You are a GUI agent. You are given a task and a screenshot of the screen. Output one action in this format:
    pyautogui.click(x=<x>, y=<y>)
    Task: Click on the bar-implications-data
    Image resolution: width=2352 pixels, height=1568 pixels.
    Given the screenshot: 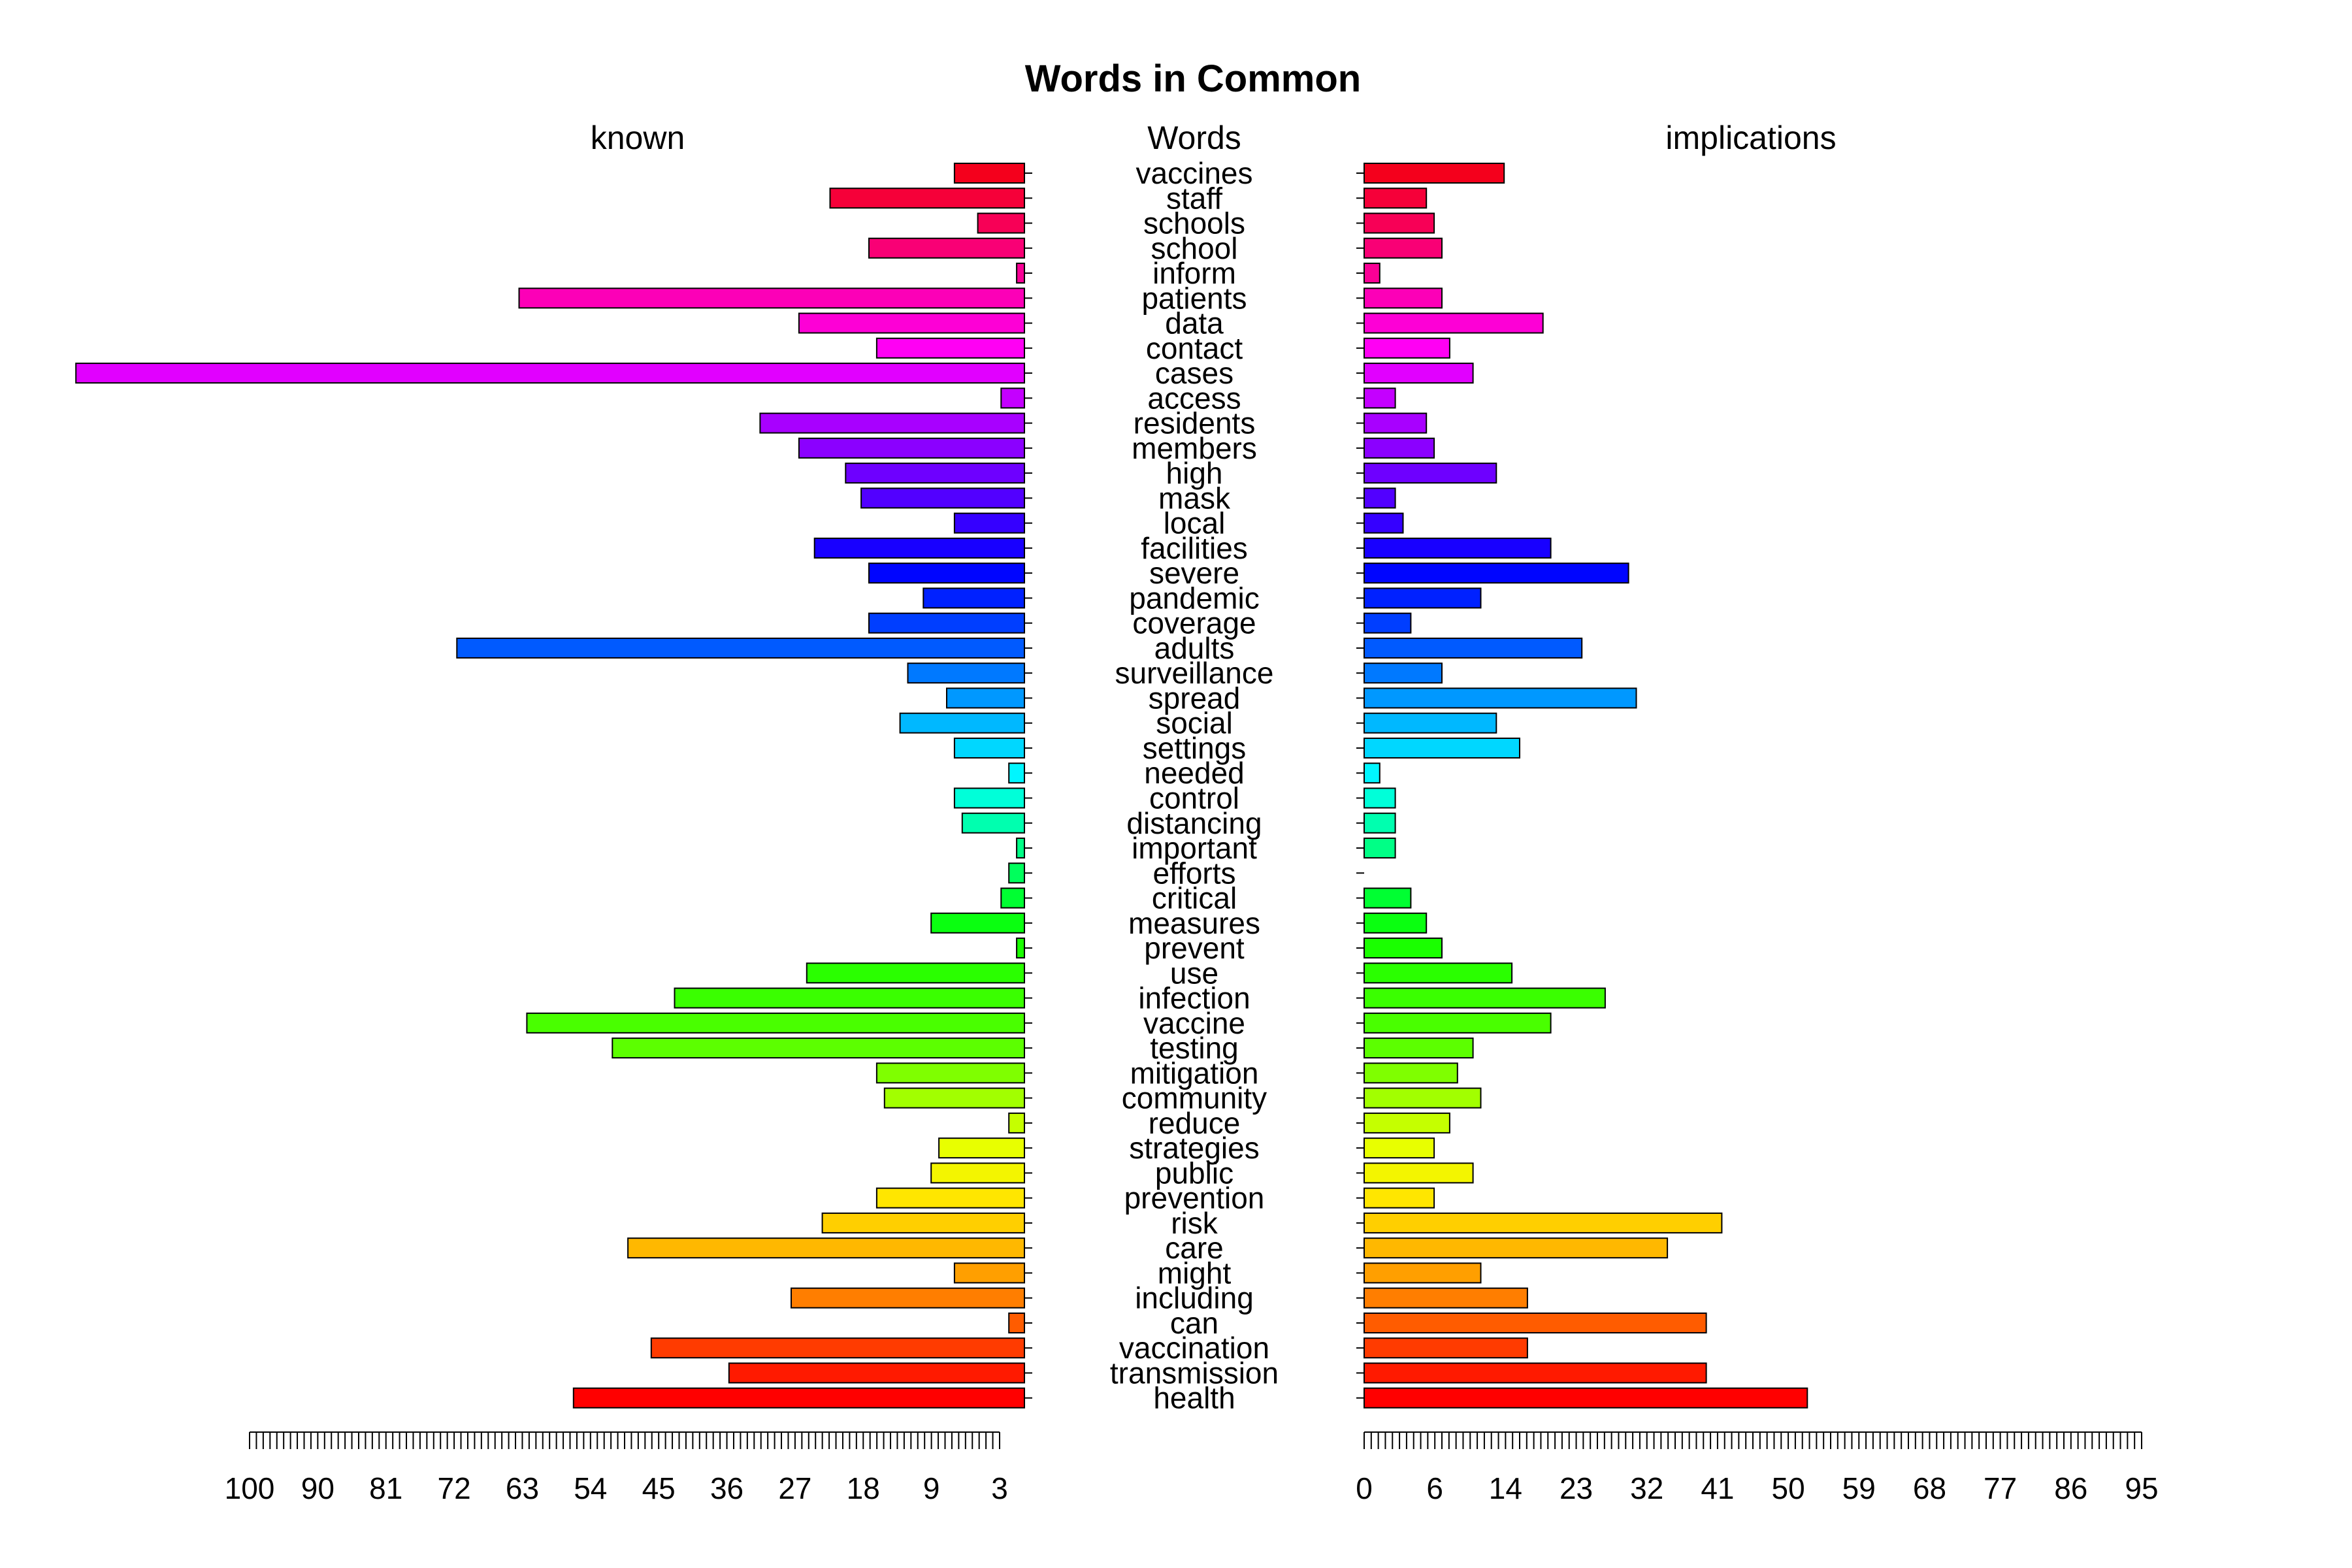 What is the action you would take?
    pyautogui.click(x=1454, y=323)
    